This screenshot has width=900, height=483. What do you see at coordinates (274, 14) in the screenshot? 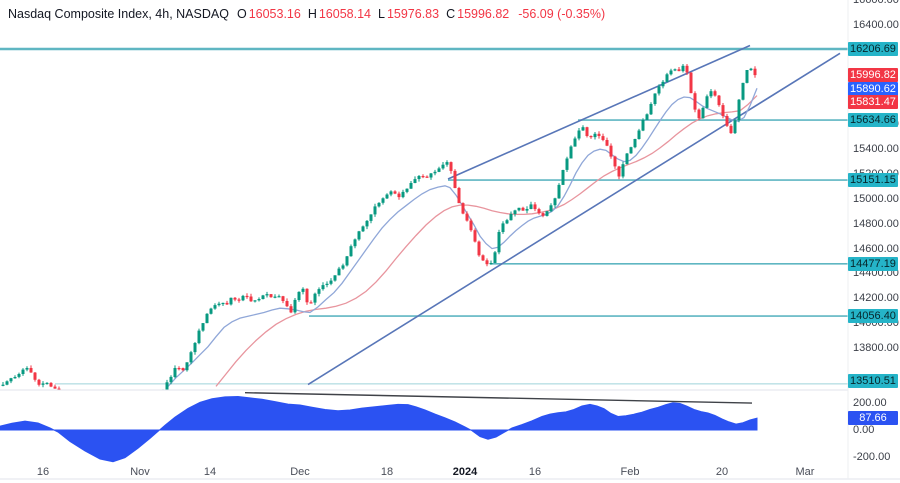
I see `ohlc-value: 16053.16` at bounding box center [274, 14].